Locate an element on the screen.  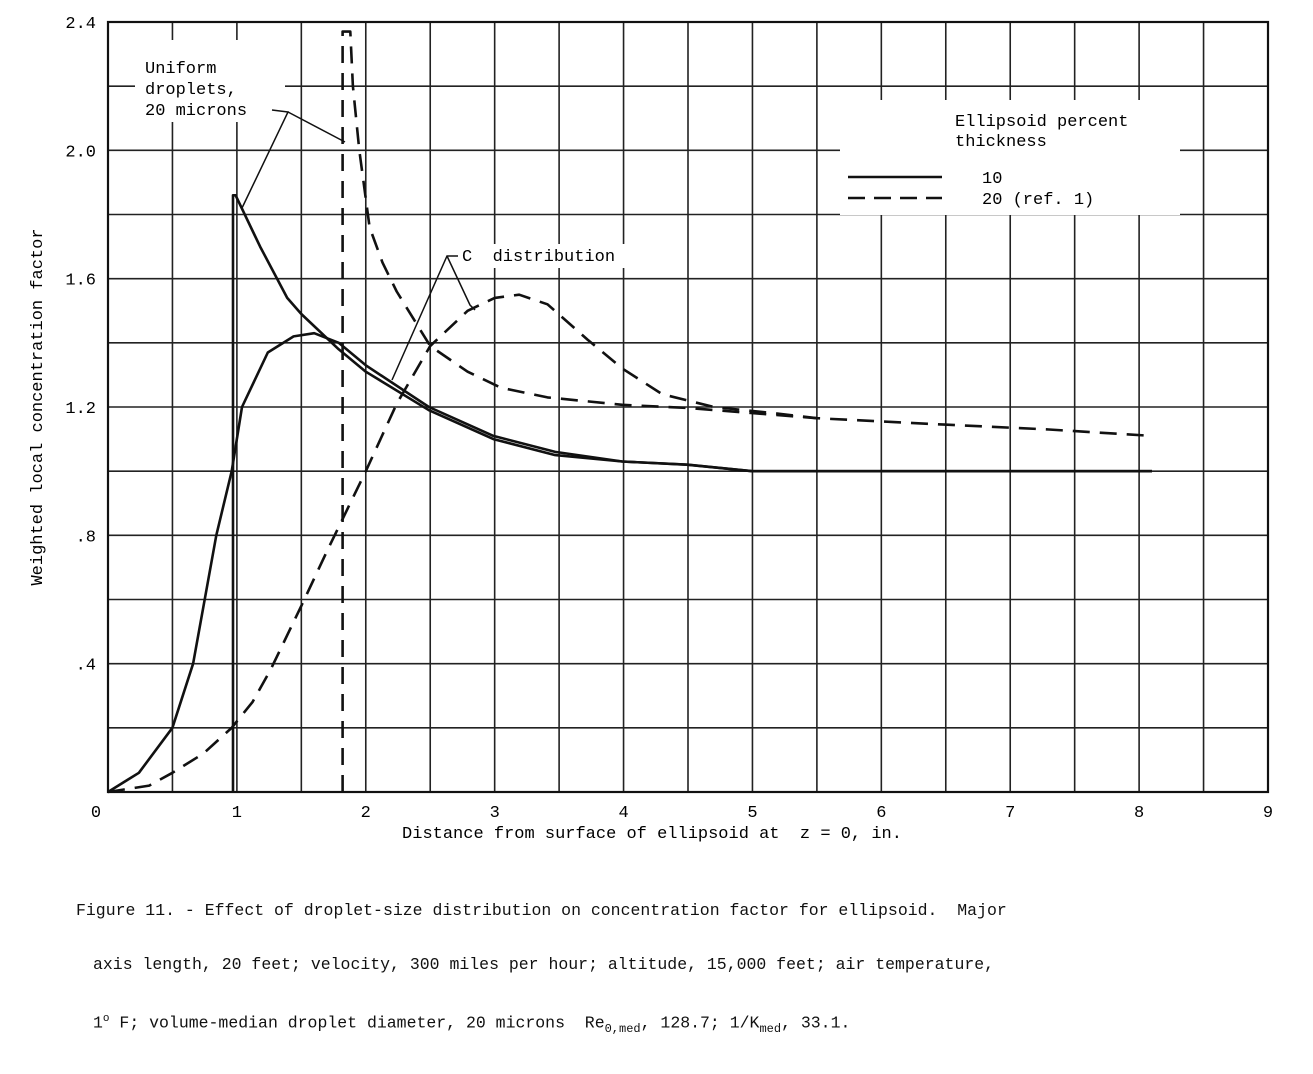
legend-background is located at coordinates (1010, 157).